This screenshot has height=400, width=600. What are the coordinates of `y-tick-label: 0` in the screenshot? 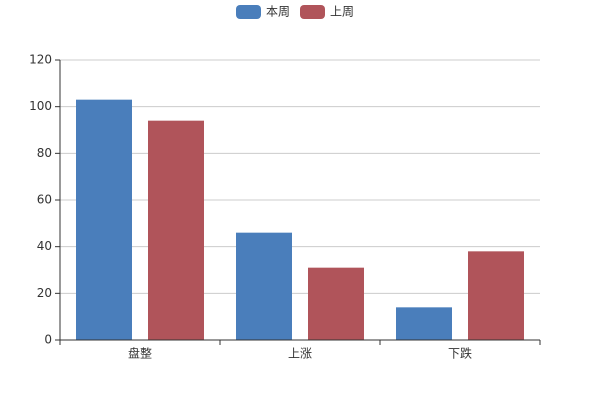 It's located at (48, 340).